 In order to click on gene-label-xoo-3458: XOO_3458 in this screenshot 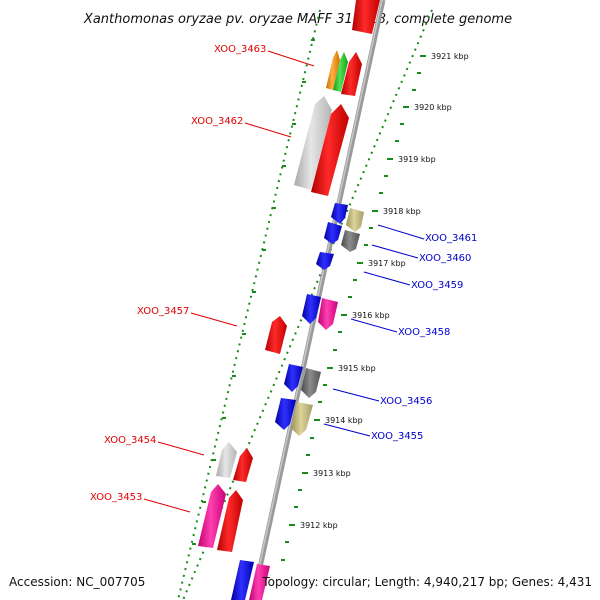, I will do `click(424, 332)`.